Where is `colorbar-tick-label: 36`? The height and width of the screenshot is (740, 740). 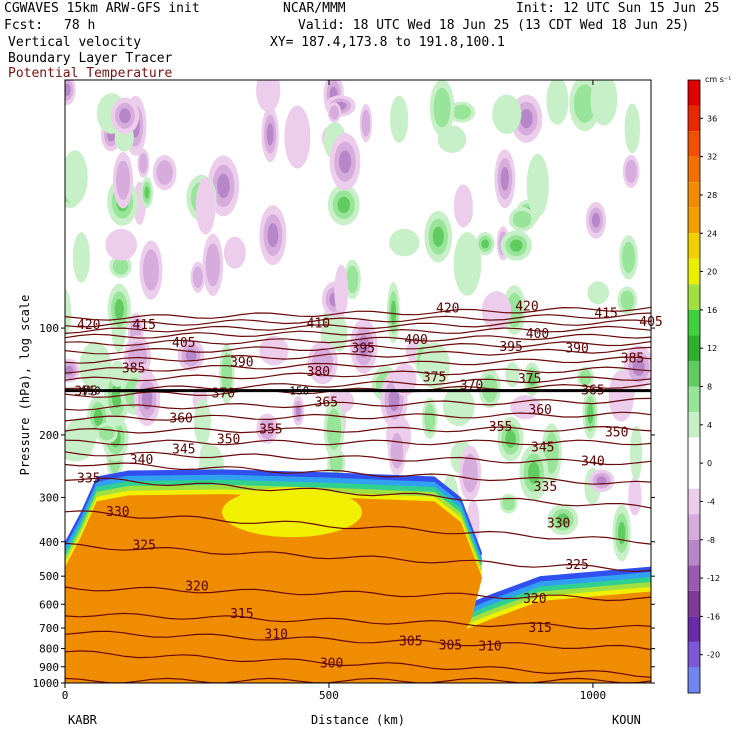 colorbar-tick-label: 36 is located at coordinates (712, 118).